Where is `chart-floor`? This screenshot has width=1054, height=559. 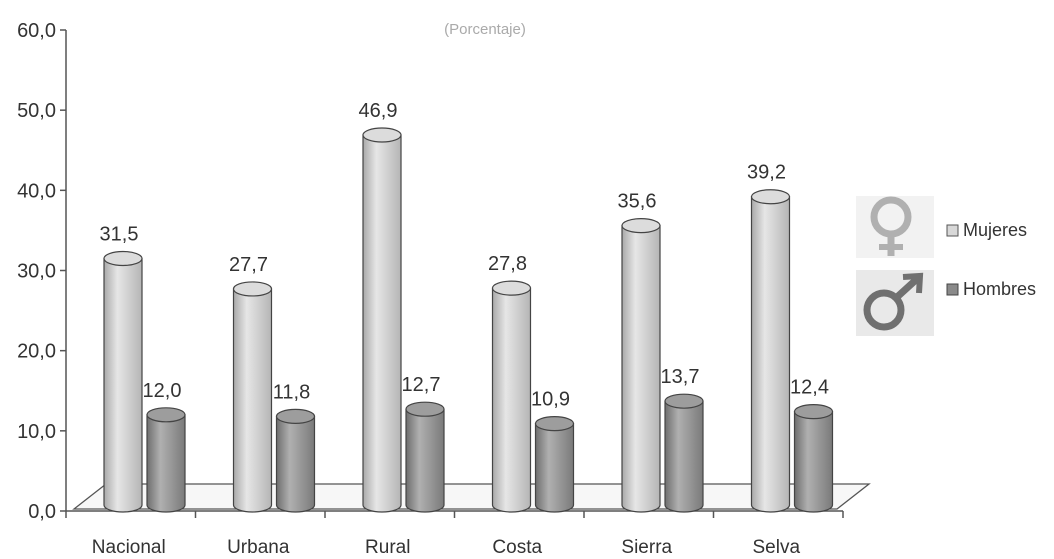
chart-floor is located at coordinates (471, 496).